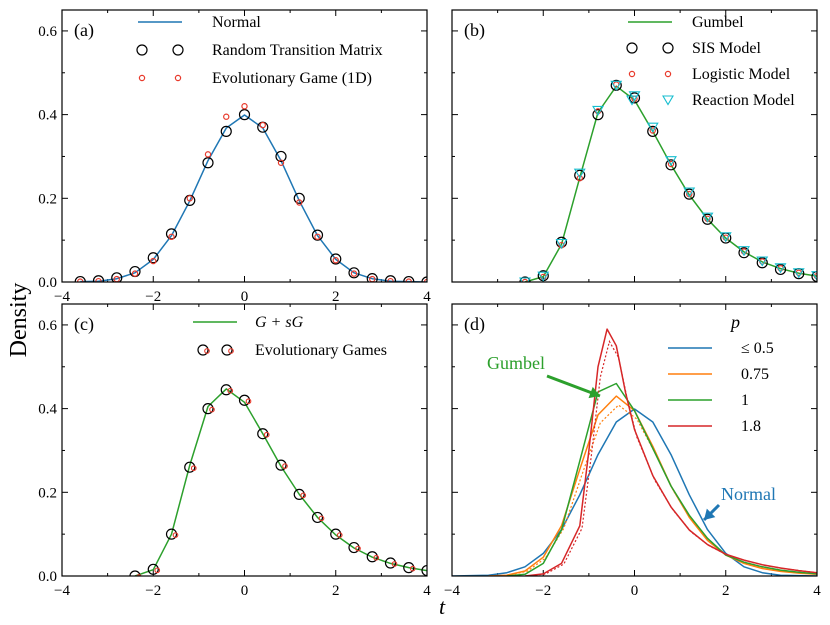  Describe the element at coordinates (153, 591) in the screenshot. I see `x-tick-label: −2` at that location.